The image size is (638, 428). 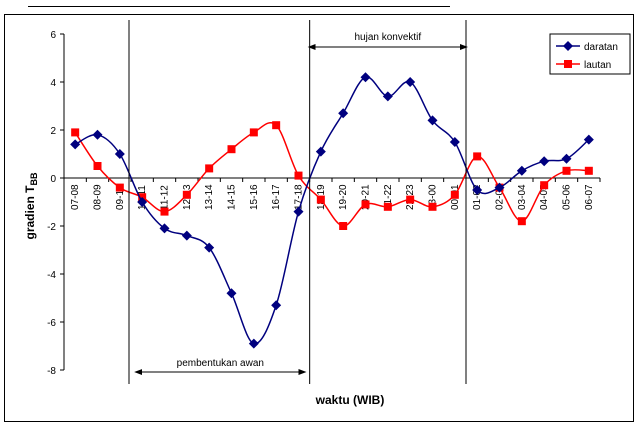 What do you see at coordinates (165, 197) in the screenshot?
I see `x-tick-label: 11-12` at bounding box center [165, 197].